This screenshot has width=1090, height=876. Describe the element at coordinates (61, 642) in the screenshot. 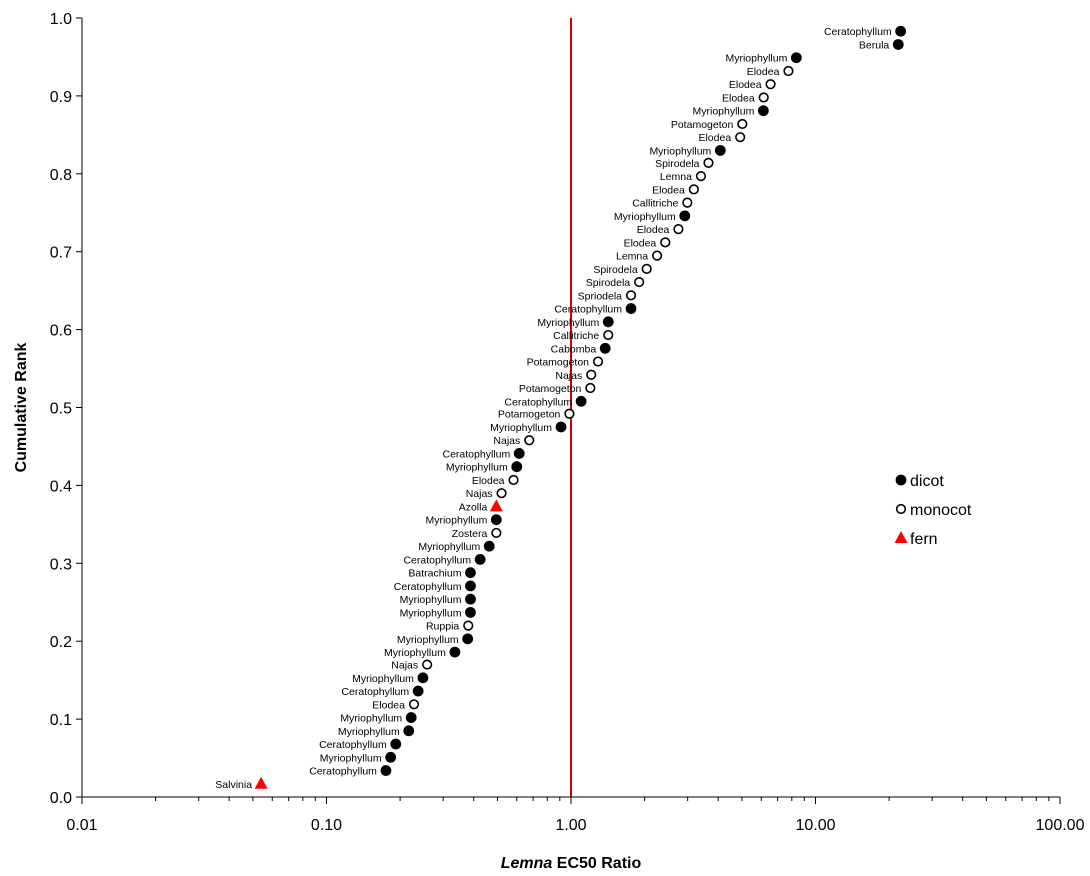

I see `y-tick-label: 0.2` at that location.